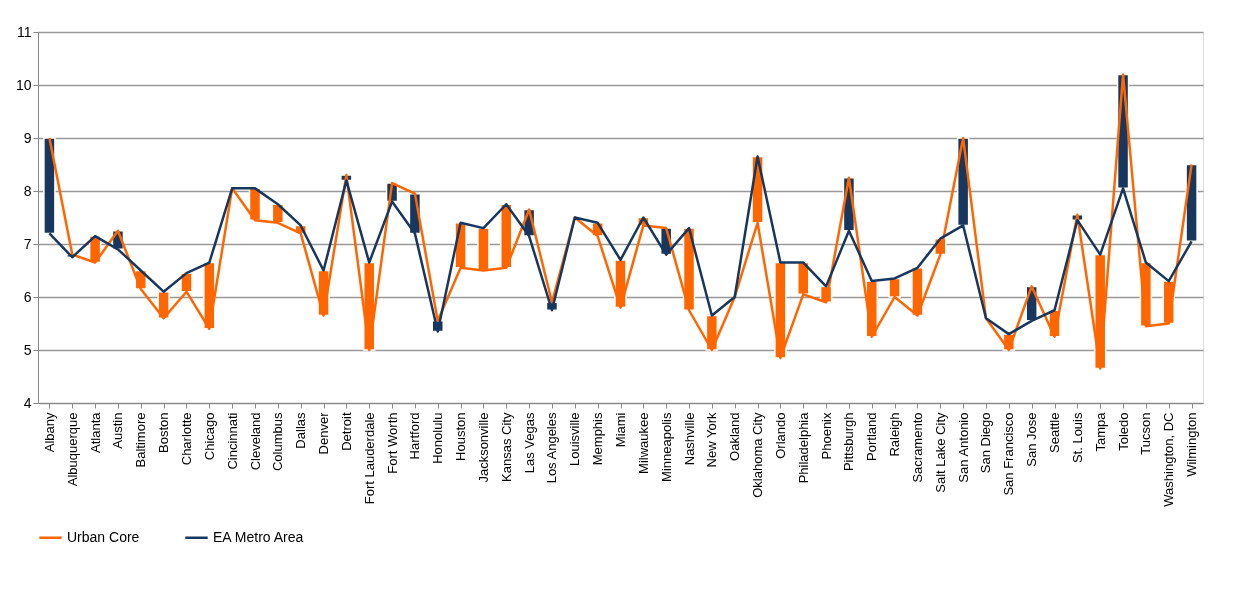 The height and width of the screenshot is (613, 1250). Describe the element at coordinates (278, 442) in the screenshot. I see `x-tick-label: Columbus` at that location.